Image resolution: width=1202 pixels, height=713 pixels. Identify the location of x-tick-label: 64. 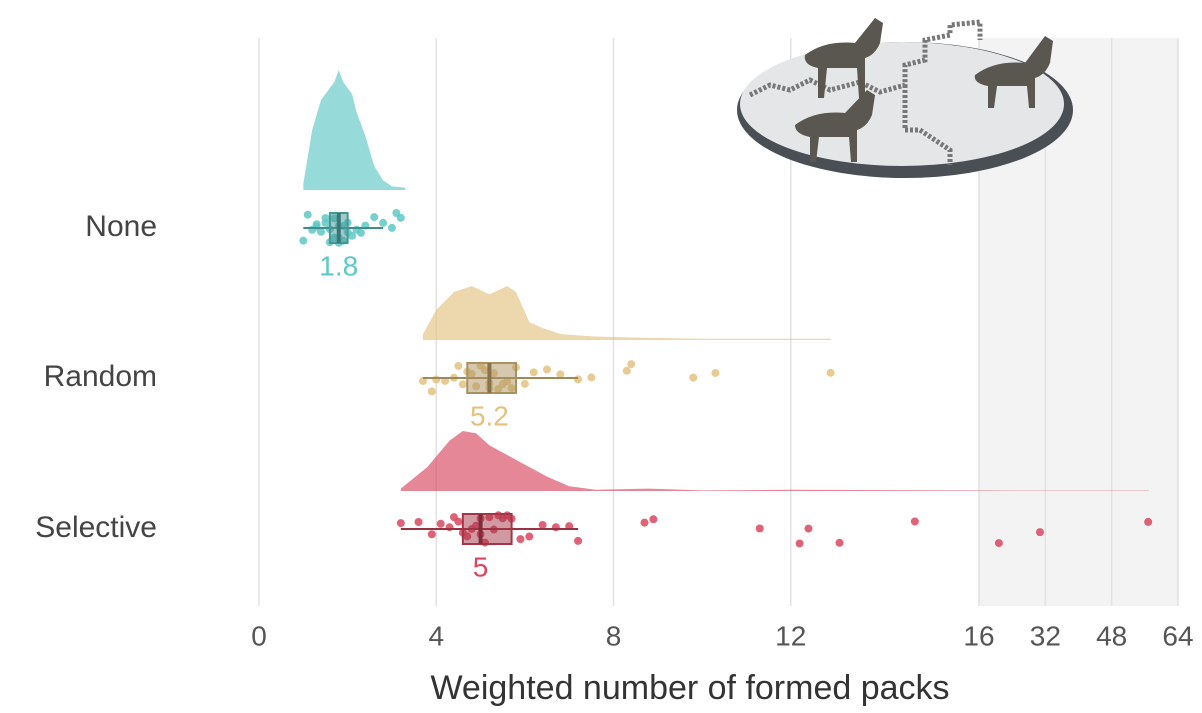
(1177, 635).